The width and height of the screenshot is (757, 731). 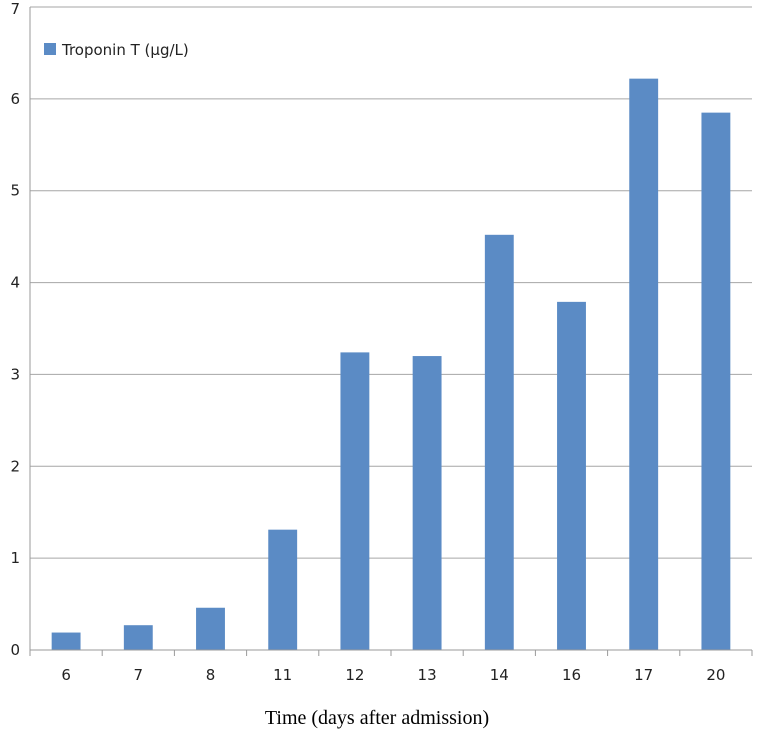 I want to click on x-tick-label: 6, so click(x=66, y=675).